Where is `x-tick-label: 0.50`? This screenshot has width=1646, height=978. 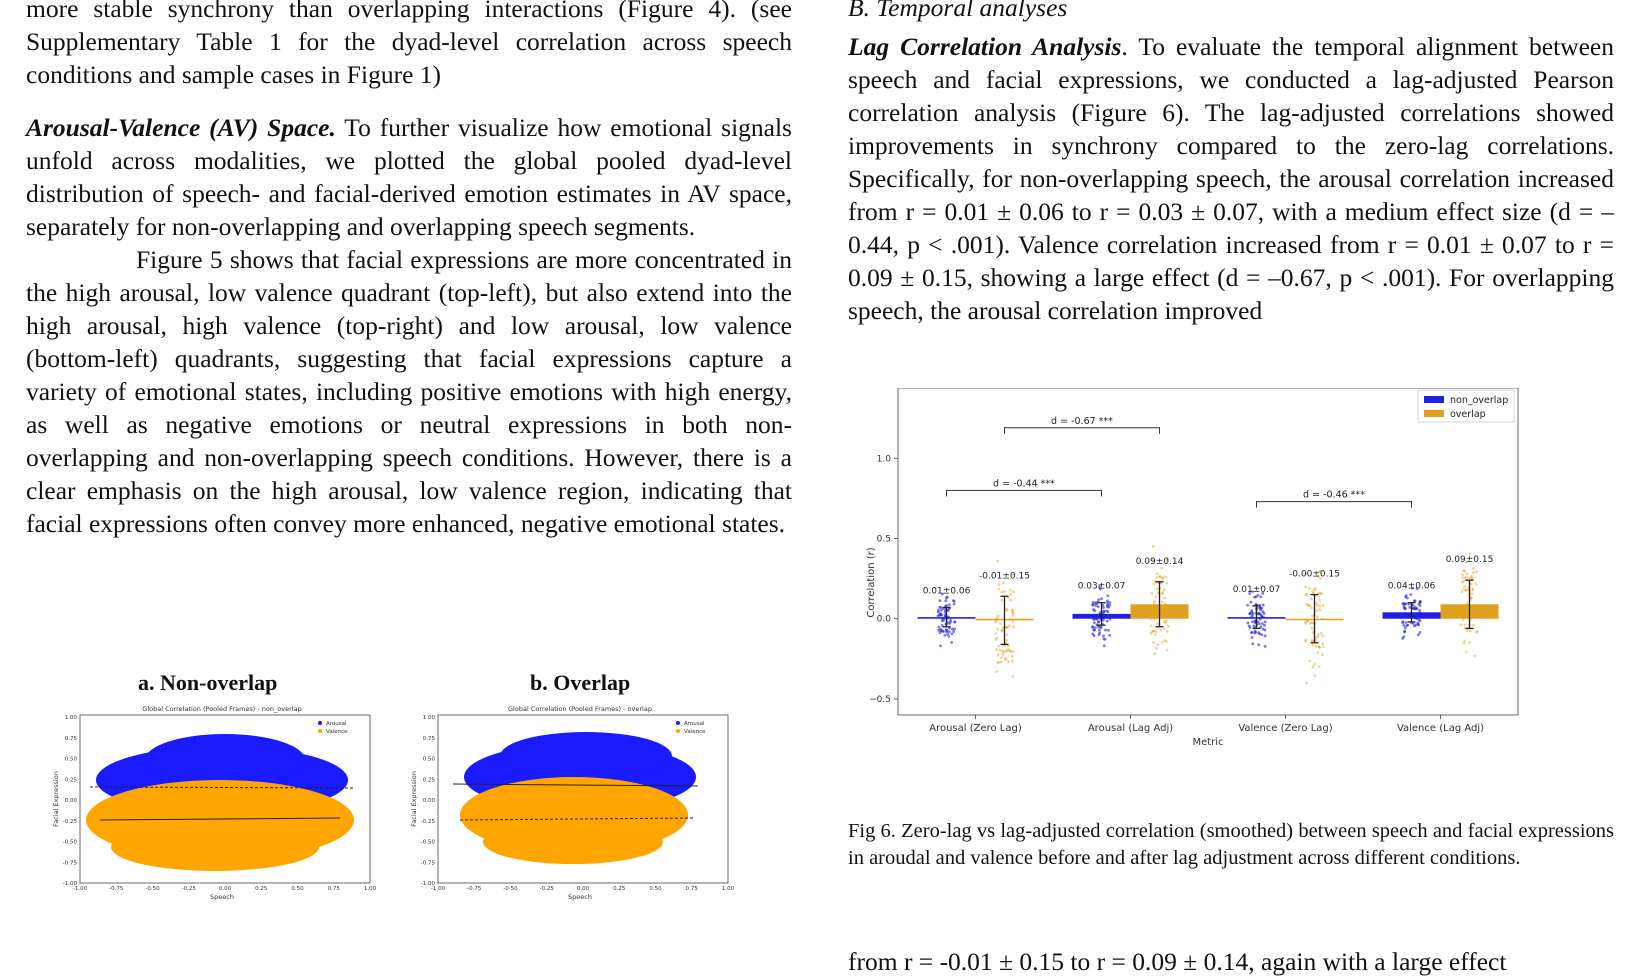 x-tick-label: 0.50 is located at coordinates (655, 889).